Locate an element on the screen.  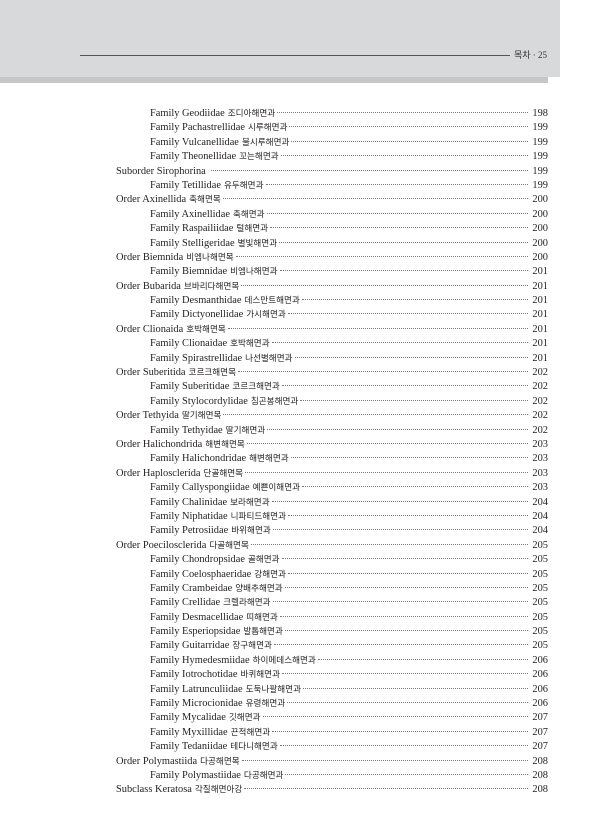
toc-entry: Family Dictyonellidae 가시해면과 201 is located at coordinates (332, 315).